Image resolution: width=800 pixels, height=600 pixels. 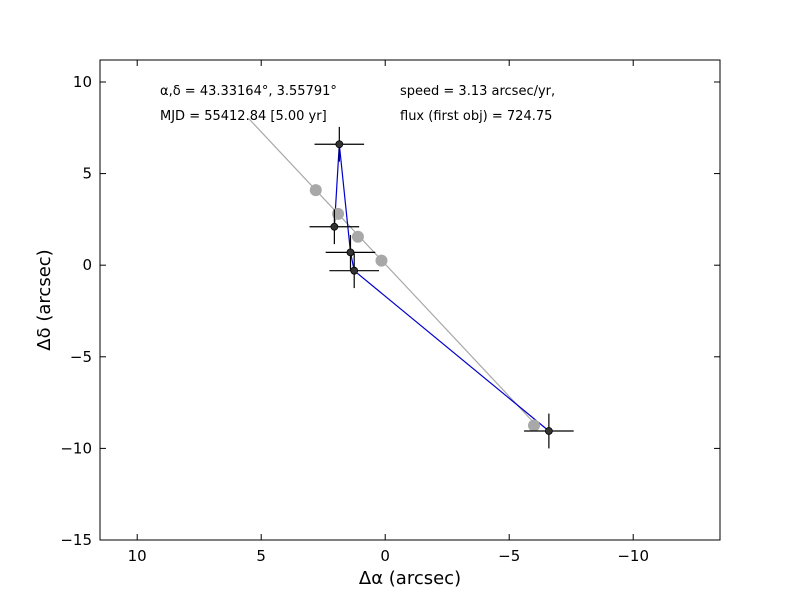 I want to click on y-tick-label-1: 5, so click(x=87, y=174).